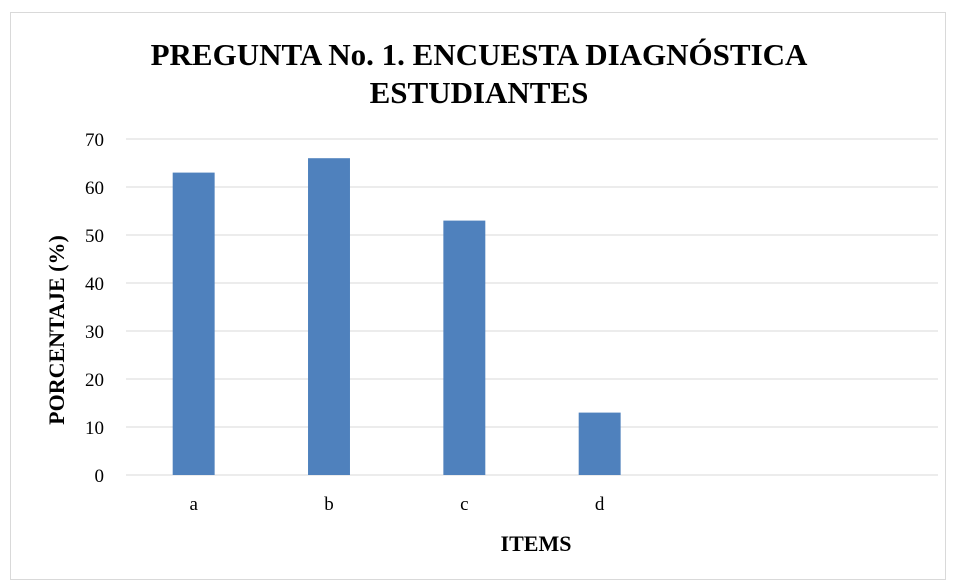  I want to click on y-tick-label: 30, so click(94, 332).